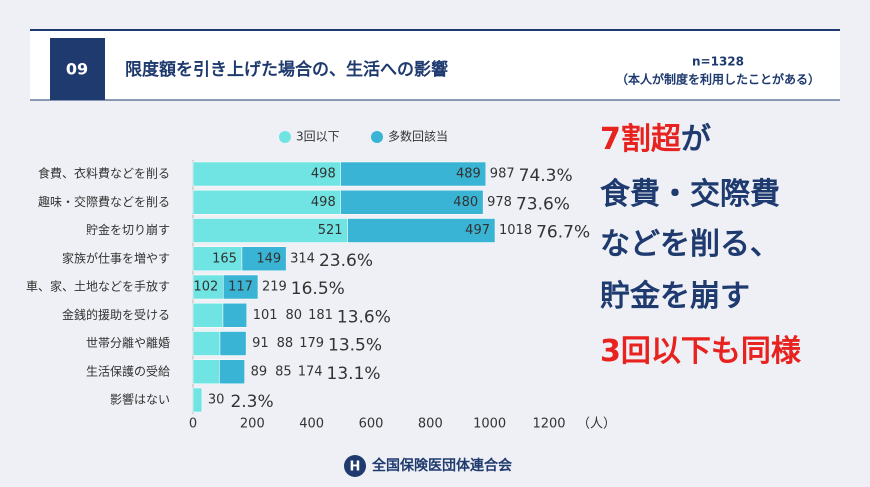 This screenshot has width=870, height=487. What do you see at coordinates (563, 233) in the screenshot?
I see `share-label: 76.7%` at bounding box center [563, 233].